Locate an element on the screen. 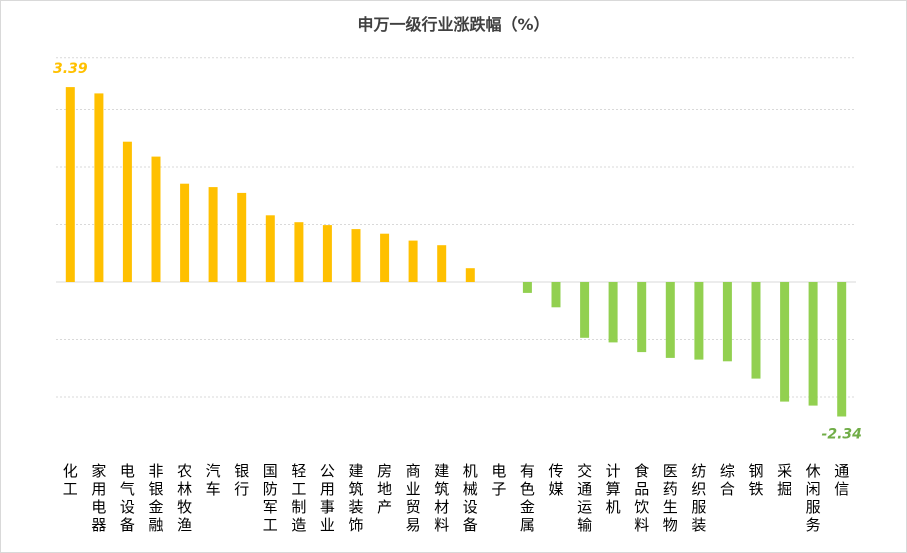 The width and height of the screenshot is (907, 553). category-label: 医药生物 is located at coordinates (670, 498).